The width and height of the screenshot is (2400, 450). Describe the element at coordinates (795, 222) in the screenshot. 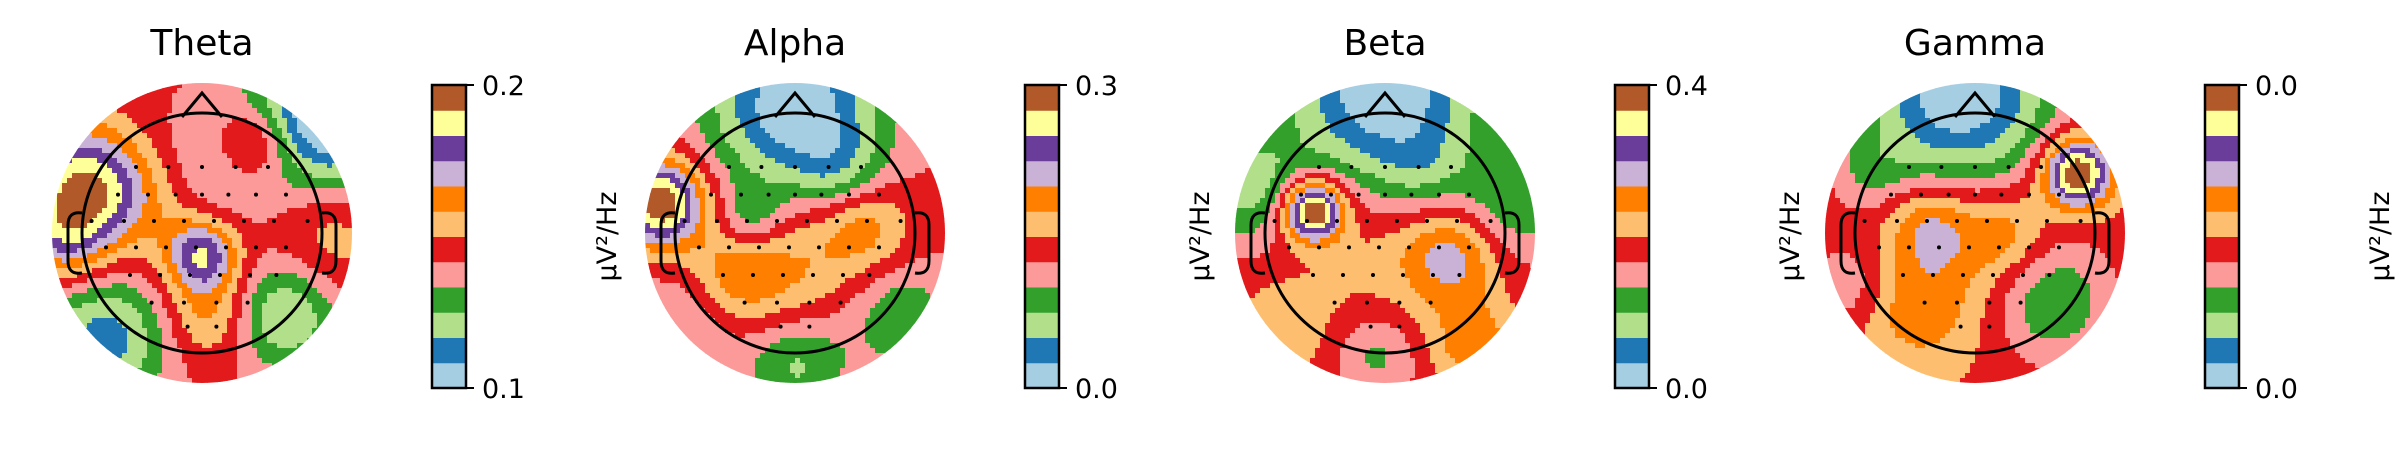

I see `head-outline` at that location.